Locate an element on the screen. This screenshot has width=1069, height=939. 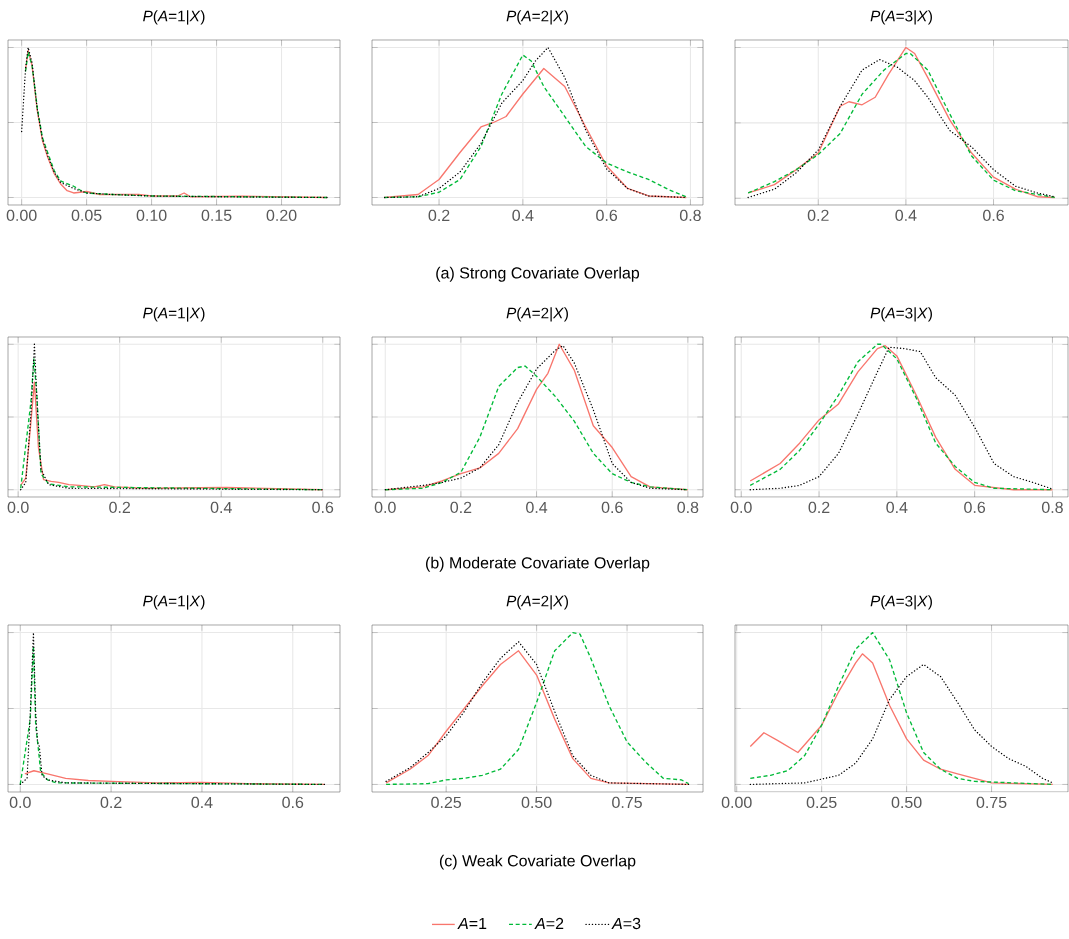
x-tick-label: 0.15 is located at coordinates (216, 215).